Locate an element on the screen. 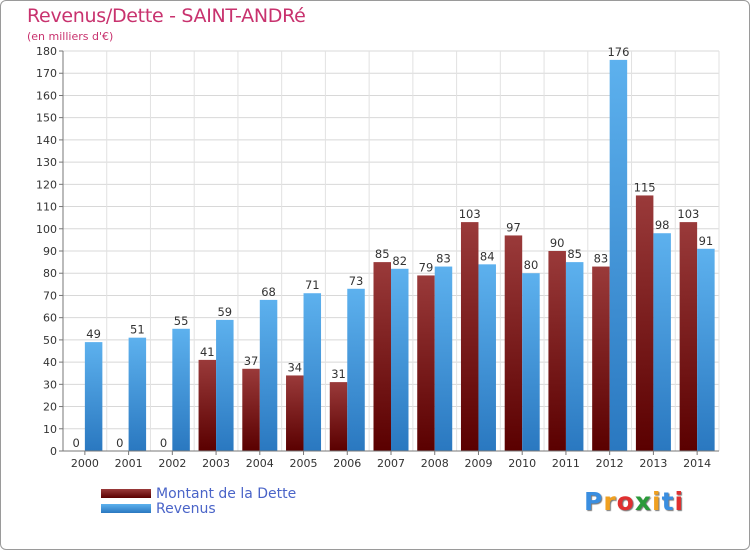 Image resolution: width=750 pixels, height=550 pixels. legend-swatch-debt is located at coordinates (126, 493).